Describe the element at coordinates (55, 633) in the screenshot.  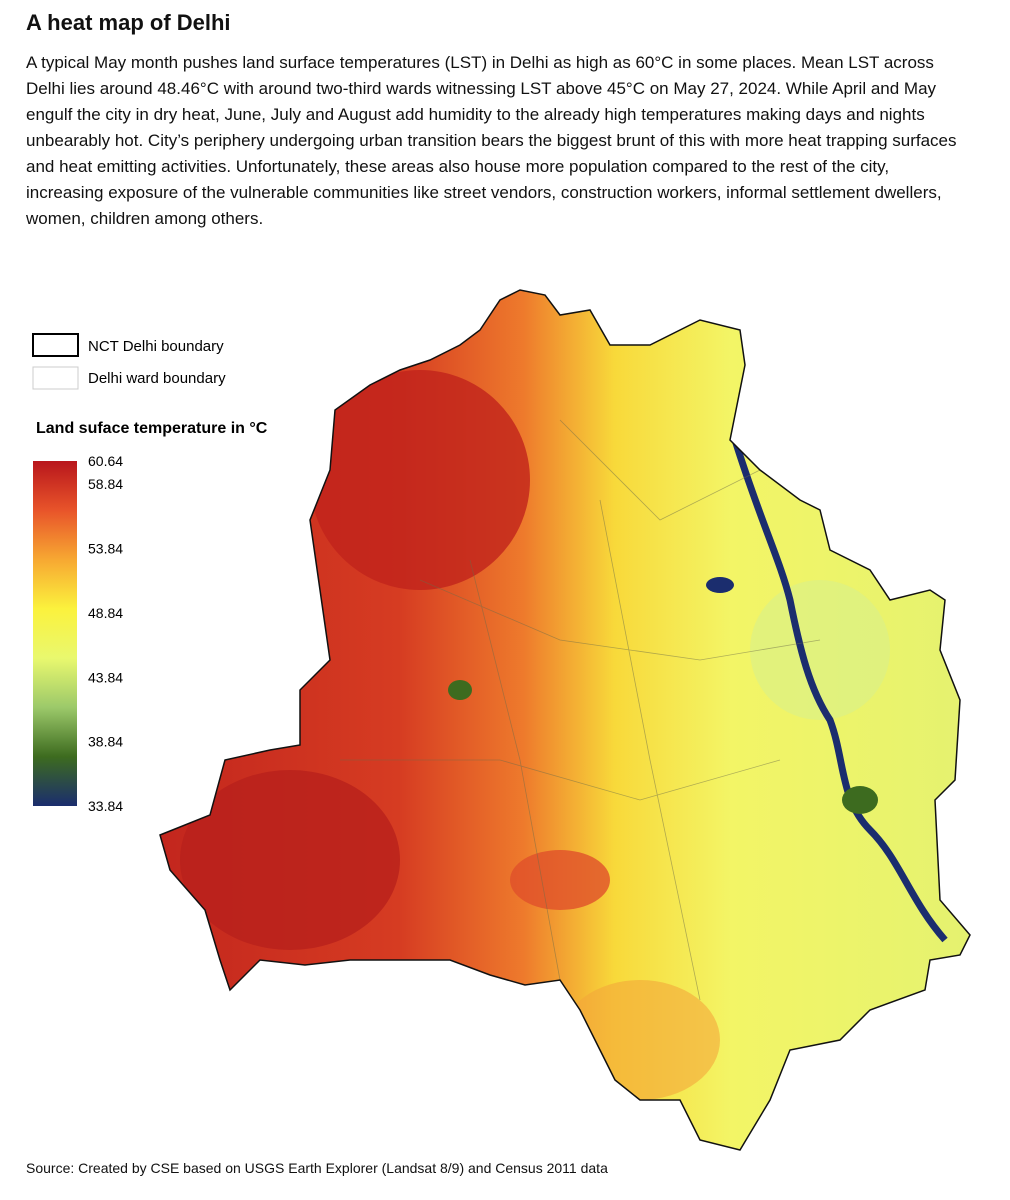
I see `colorbar` at that location.